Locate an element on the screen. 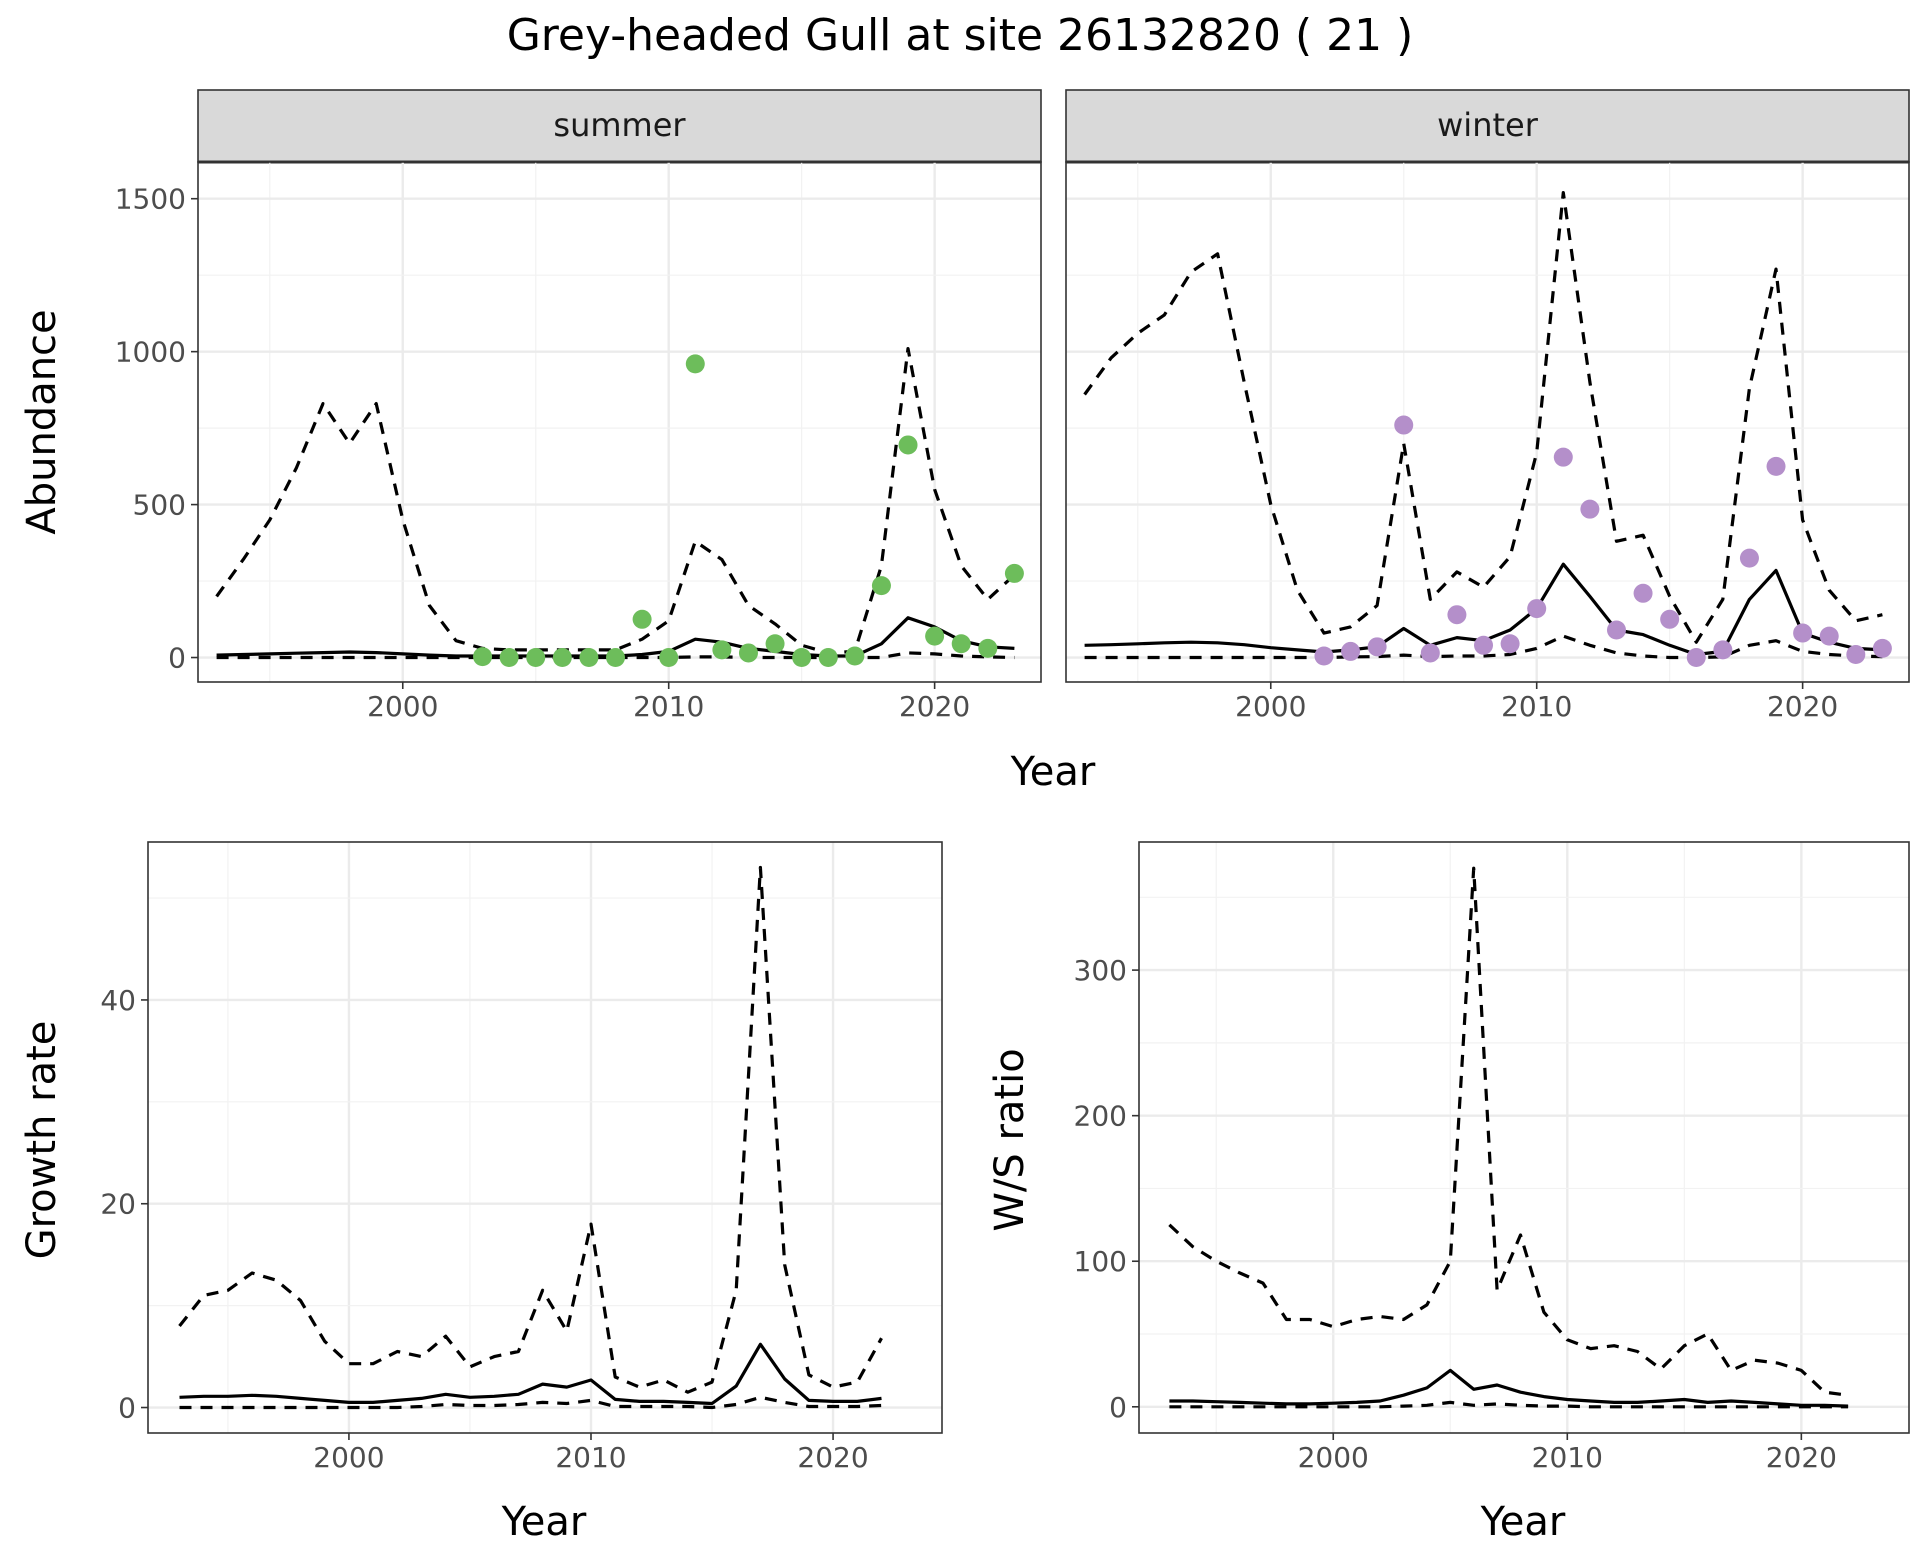  growth-rate-x-tick-label: 2020 is located at coordinates (832, 1457).